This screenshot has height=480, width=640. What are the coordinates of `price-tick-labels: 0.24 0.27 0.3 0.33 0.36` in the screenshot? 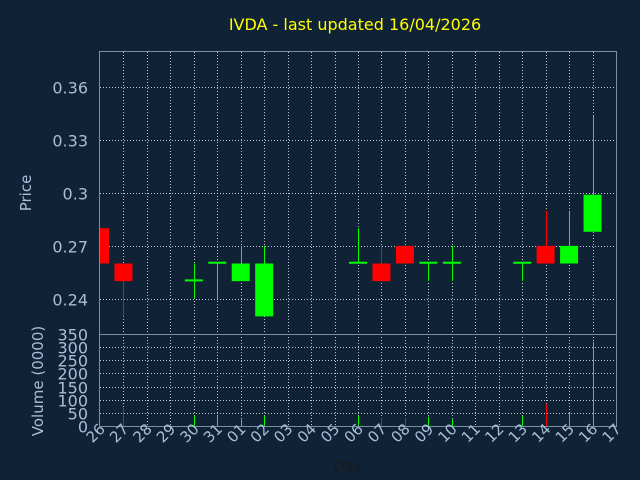 It's located at (70, 194).